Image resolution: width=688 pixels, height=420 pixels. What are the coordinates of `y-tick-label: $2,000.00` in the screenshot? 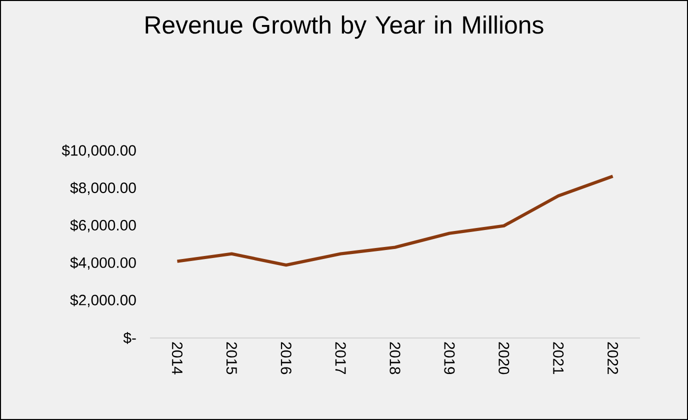 It's located at (103, 301).